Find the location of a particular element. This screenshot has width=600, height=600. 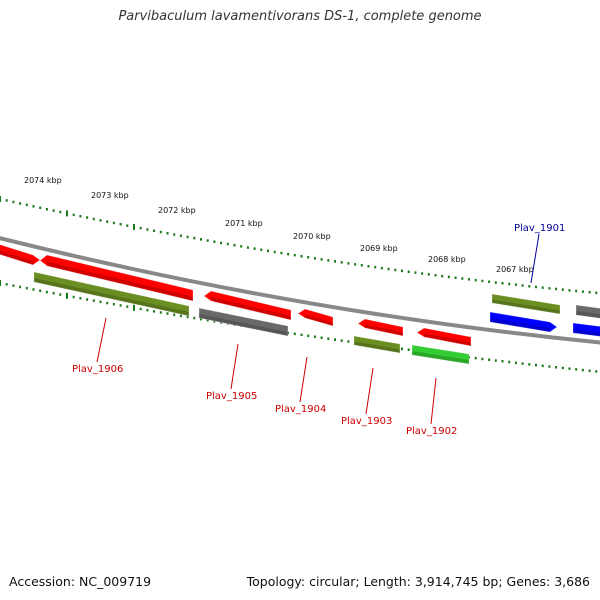

accession-text: Accession: NC_009719 is located at coordinates (80, 581).